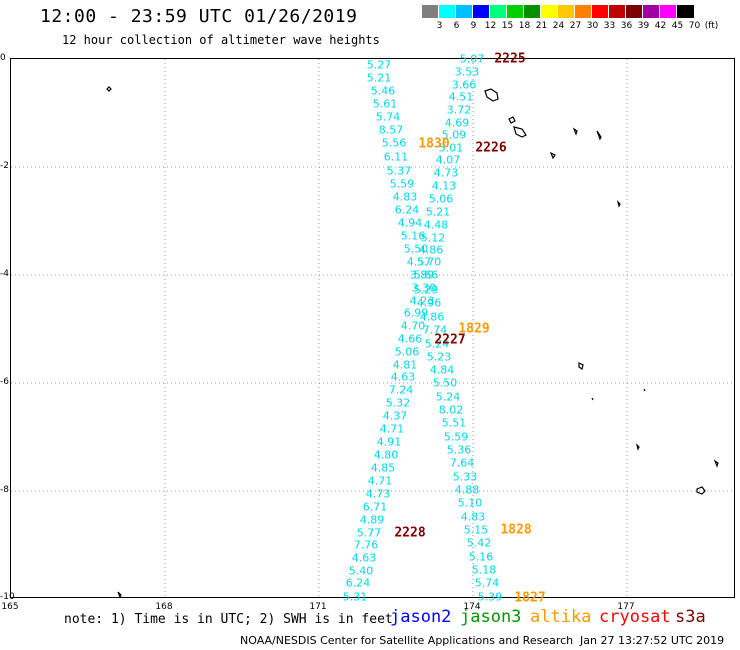  Describe the element at coordinates (476, 530) in the screenshot. I see `wave-height-value: 5.15` at that location.